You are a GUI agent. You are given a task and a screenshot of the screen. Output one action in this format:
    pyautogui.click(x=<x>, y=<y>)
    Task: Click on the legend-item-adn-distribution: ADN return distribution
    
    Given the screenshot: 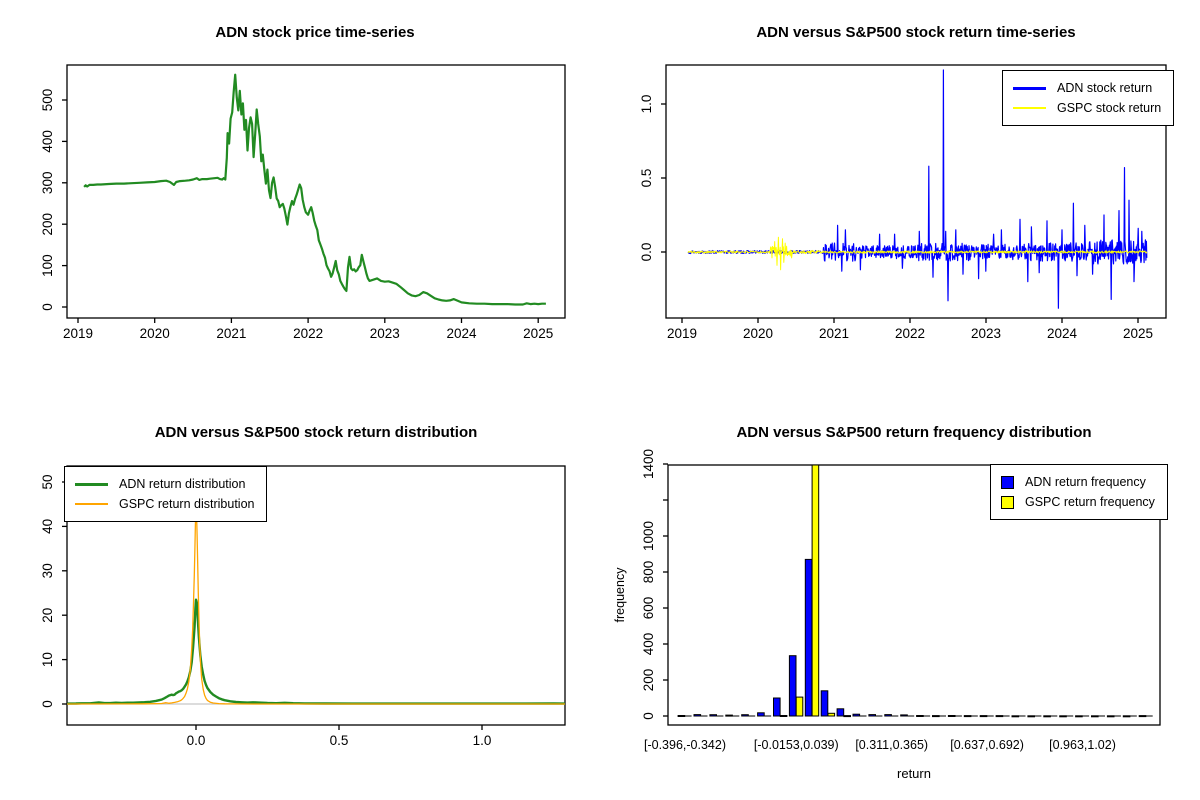 What is the action you would take?
    pyautogui.click(x=164, y=484)
    